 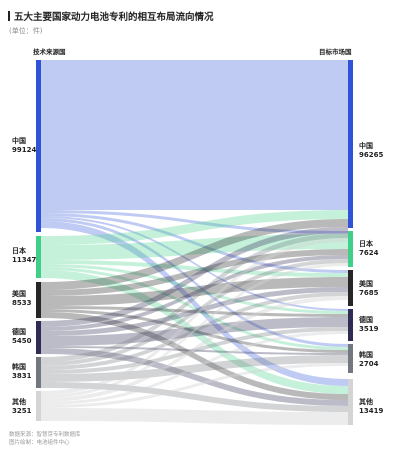 What do you see at coordinates (38, 300) in the screenshot?
I see `source-node-usa` at bounding box center [38, 300].